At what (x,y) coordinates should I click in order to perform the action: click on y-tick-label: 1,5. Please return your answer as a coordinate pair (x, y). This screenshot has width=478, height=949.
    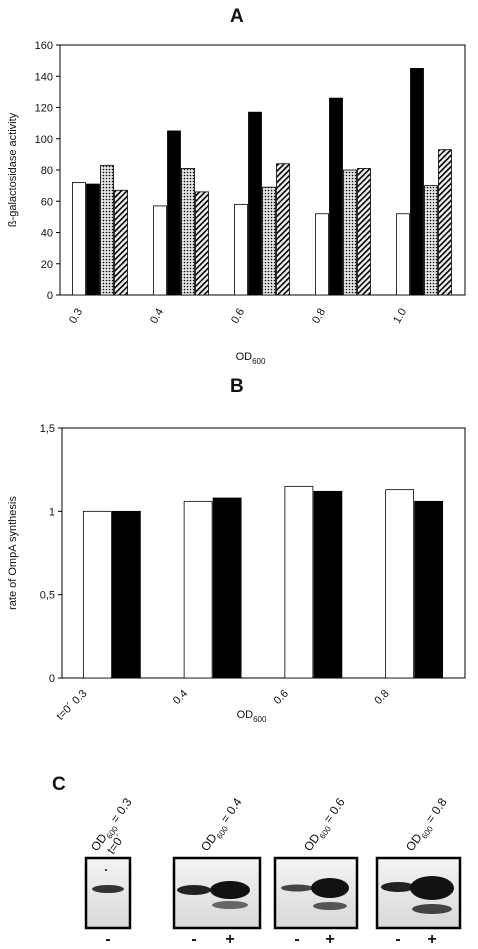
    Looking at the image, I should click on (47, 429).